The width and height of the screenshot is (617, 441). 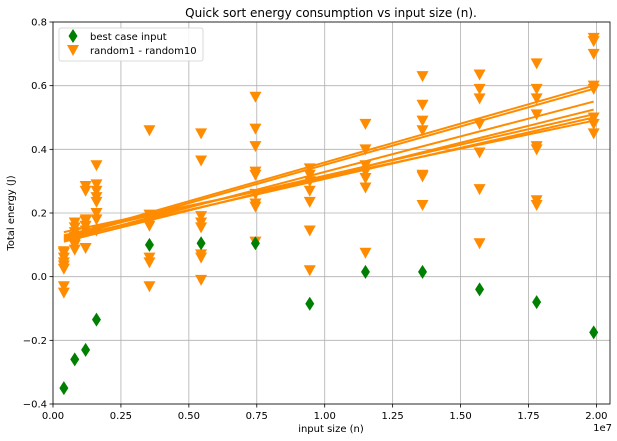 I want to click on y-tick-label: 0.2, so click(x=39, y=214).